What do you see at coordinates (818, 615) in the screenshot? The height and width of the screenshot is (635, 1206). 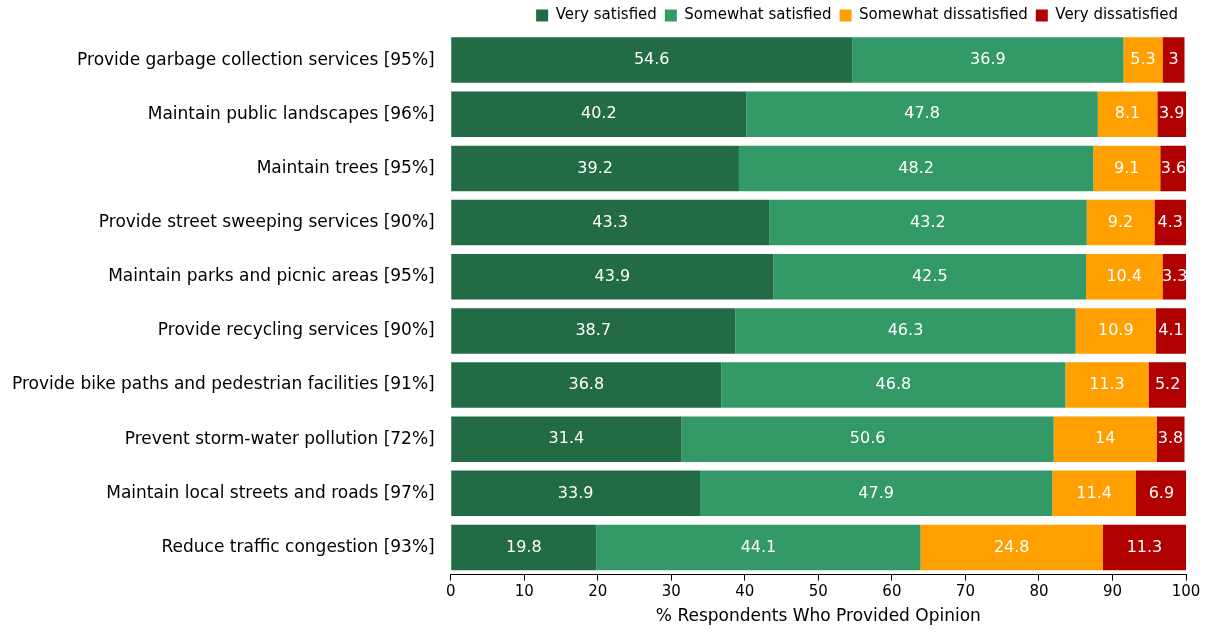 I see `x-axis-title: % Respondents Who Provided Opinion` at bounding box center [818, 615].